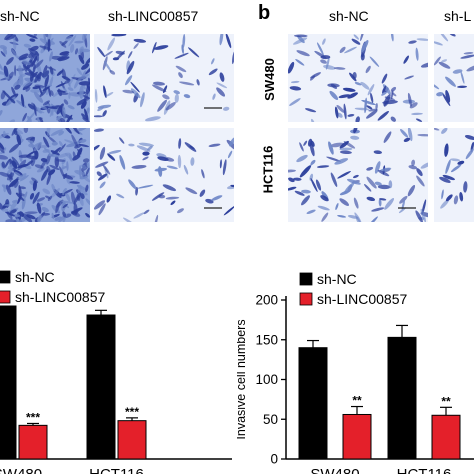 Image resolution: width=474 pixels, height=474 pixels. What do you see at coordinates (270, 419) in the screenshot?
I see `y-tick-label-1: 50` at bounding box center [270, 419].